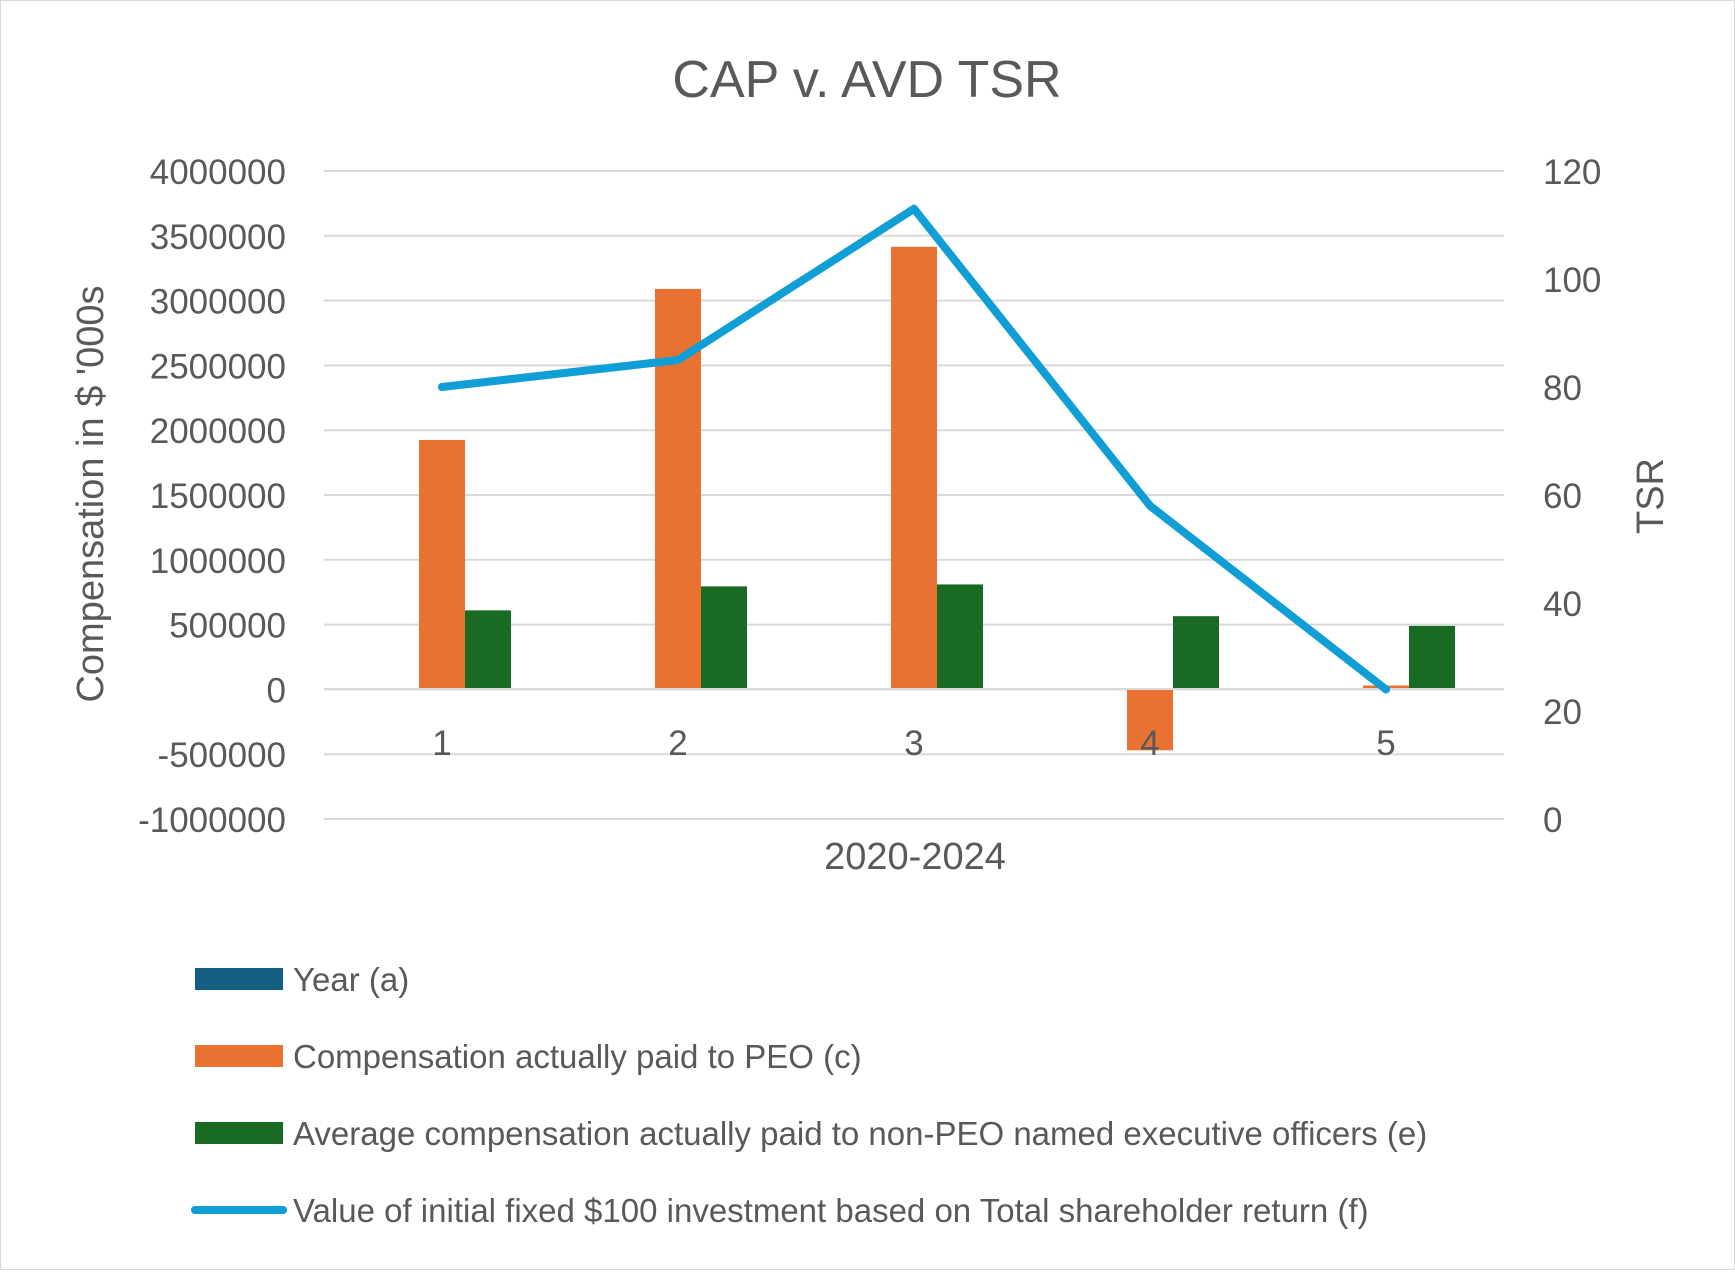 This screenshot has width=1735, height=1274. I want to click on y-tick-label: 1500000, so click(218, 496).